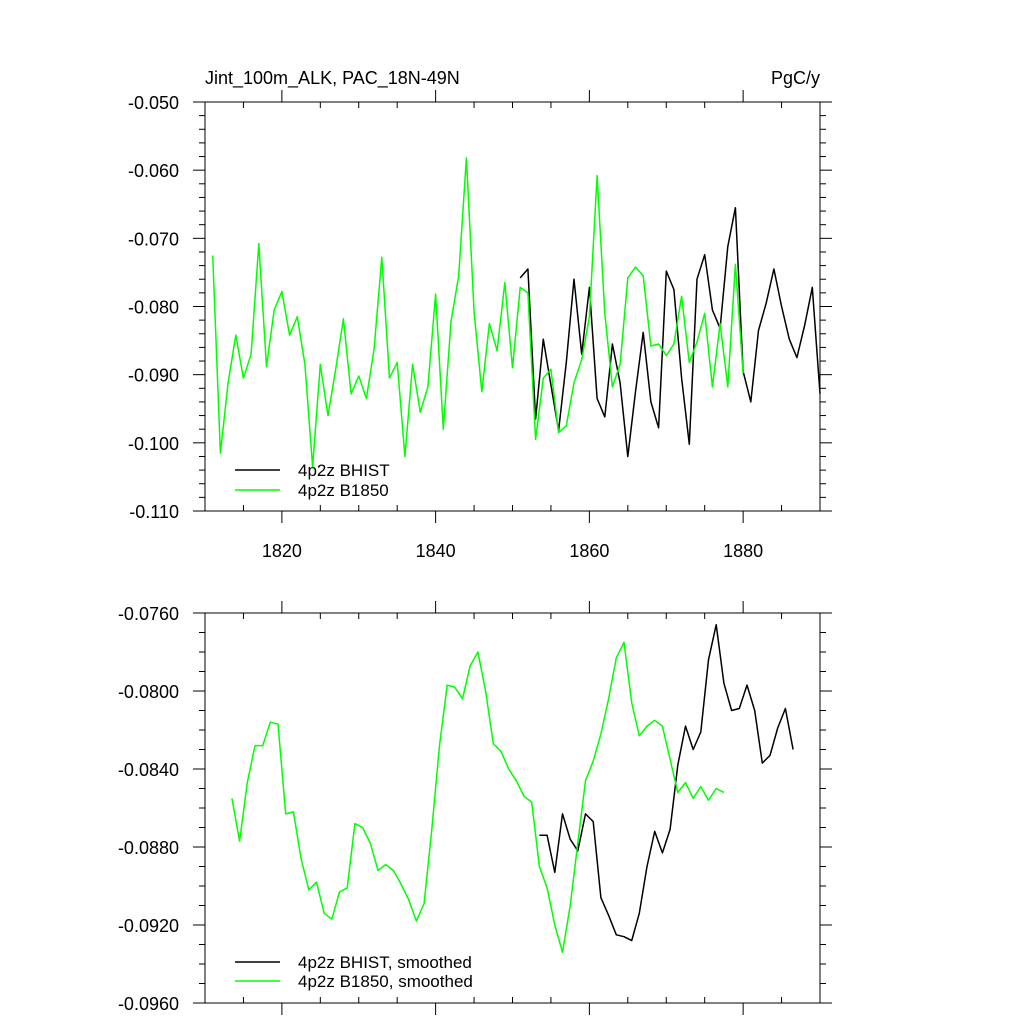 The width and height of the screenshot is (1024, 1024). I want to click on y-tick-label: -0.0800, so click(148, 692).